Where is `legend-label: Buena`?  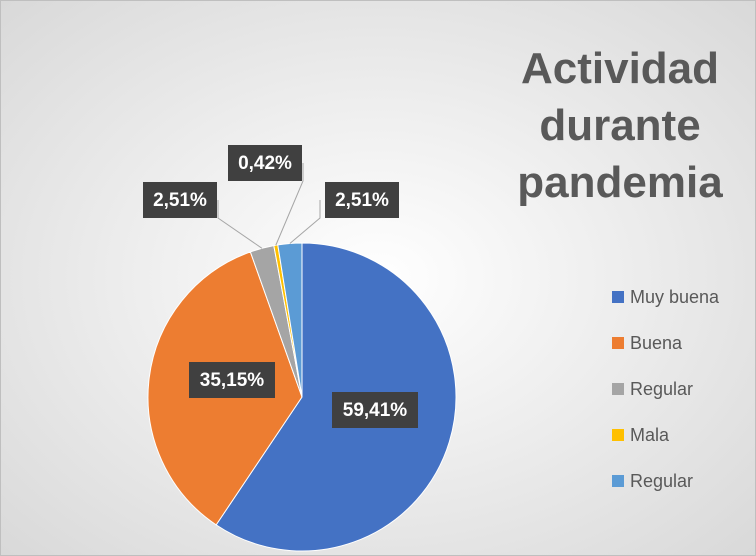 legend-label: Buena is located at coordinates (656, 343).